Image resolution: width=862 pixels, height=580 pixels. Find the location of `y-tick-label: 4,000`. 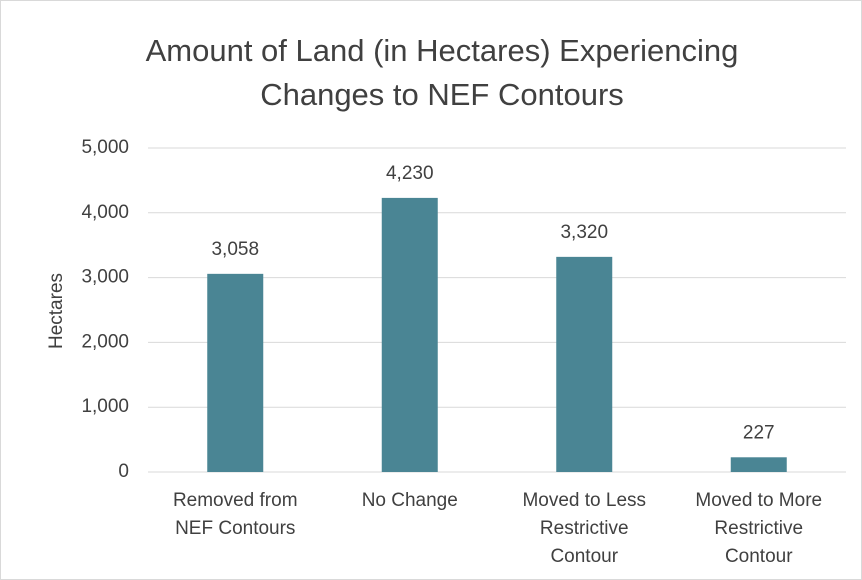

y-tick-label: 4,000 is located at coordinates (105, 212).